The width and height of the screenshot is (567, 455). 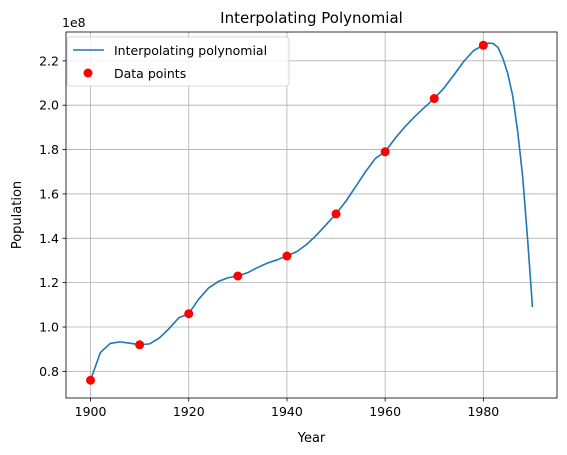 What do you see at coordinates (74, 22) in the screenshot?
I see `y-axis-offset-text: 1e8` at bounding box center [74, 22].